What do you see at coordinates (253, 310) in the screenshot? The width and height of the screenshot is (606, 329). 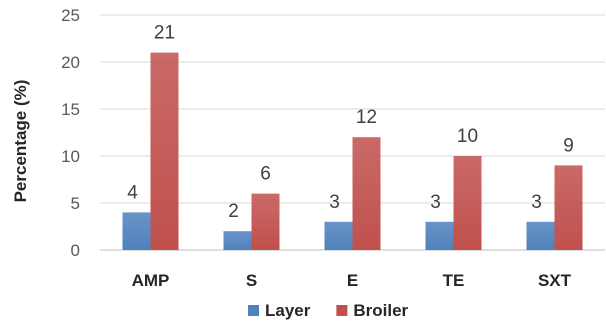 I see `legend-swatch-layer` at bounding box center [253, 310].